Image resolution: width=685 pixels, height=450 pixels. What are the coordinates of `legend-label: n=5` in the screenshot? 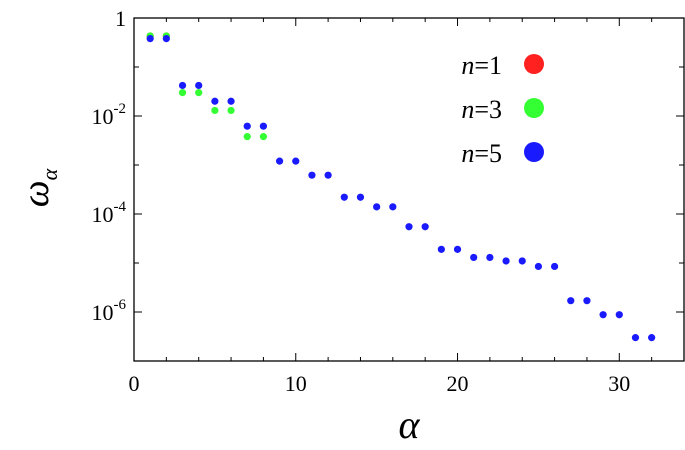 It's located at (481, 153).